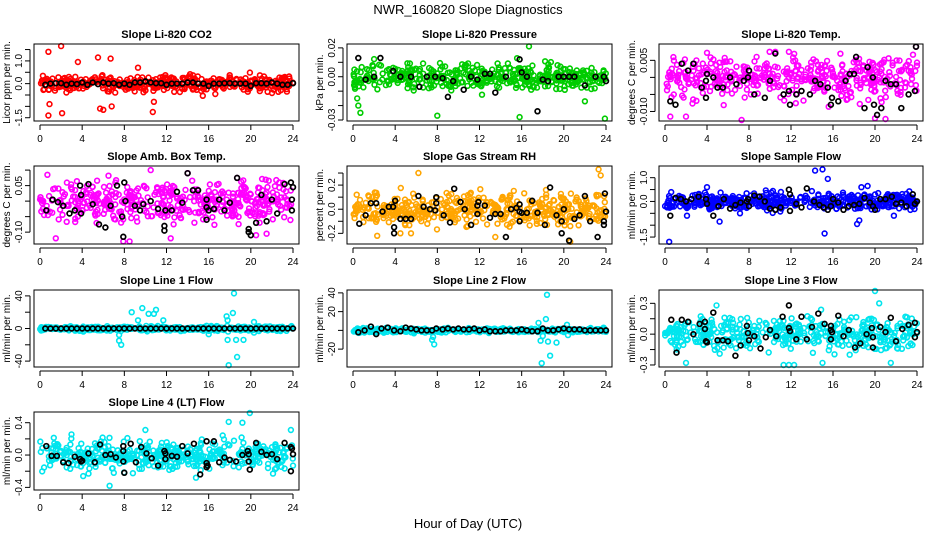  Describe the element at coordinates (7, 82) in the screenshot. I see `y-axis-label: Licor ppm per min.` at that location.